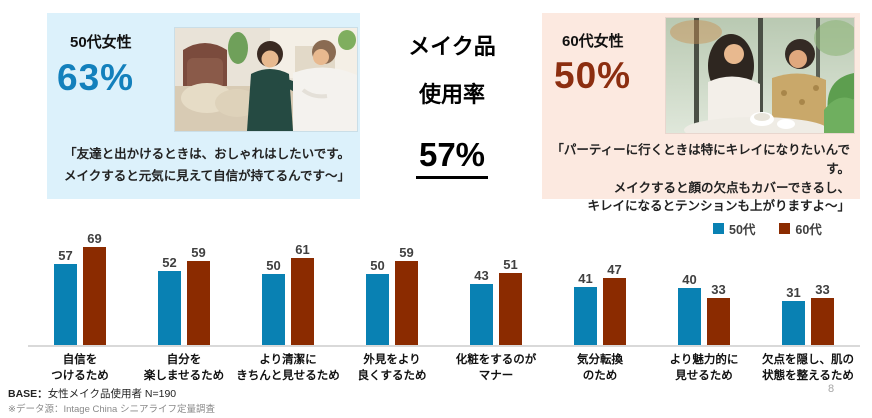 This screenshot has width=872, height=418. Describe the element at coordinates (101, 42) in the screenshot. I see `panel-50s-title: 50代女性` at that location.